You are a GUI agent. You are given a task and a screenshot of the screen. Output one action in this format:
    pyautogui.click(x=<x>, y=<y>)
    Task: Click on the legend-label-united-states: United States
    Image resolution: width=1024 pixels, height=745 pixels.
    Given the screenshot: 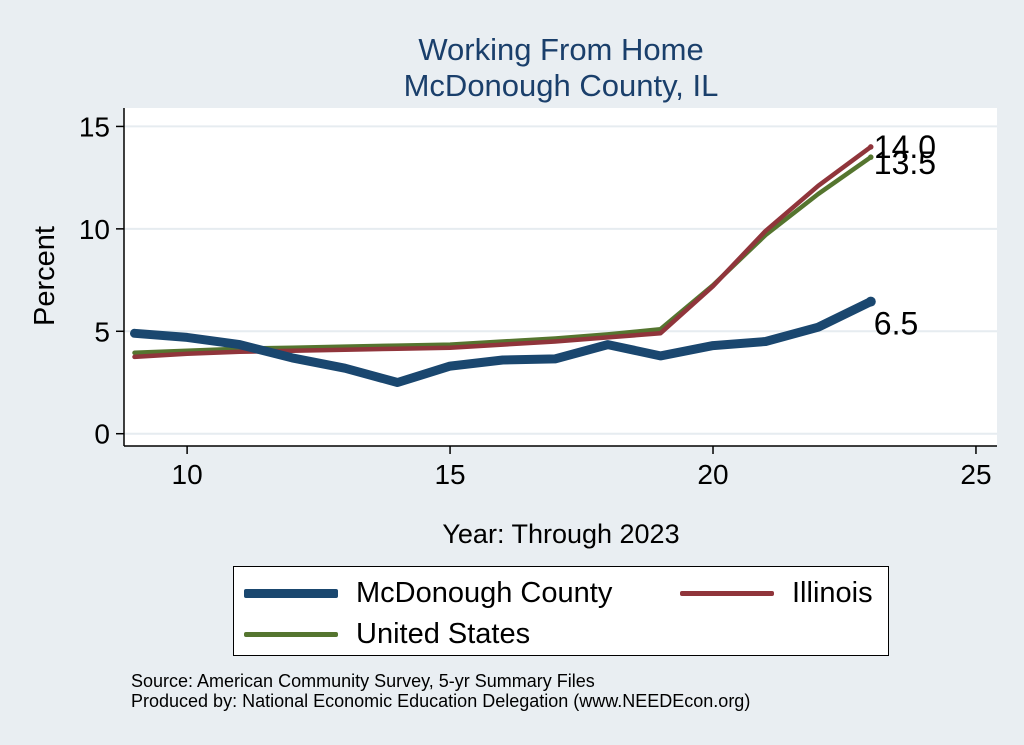 What is the action you would take?
    pyautogui.click(x=443, y=634)
    